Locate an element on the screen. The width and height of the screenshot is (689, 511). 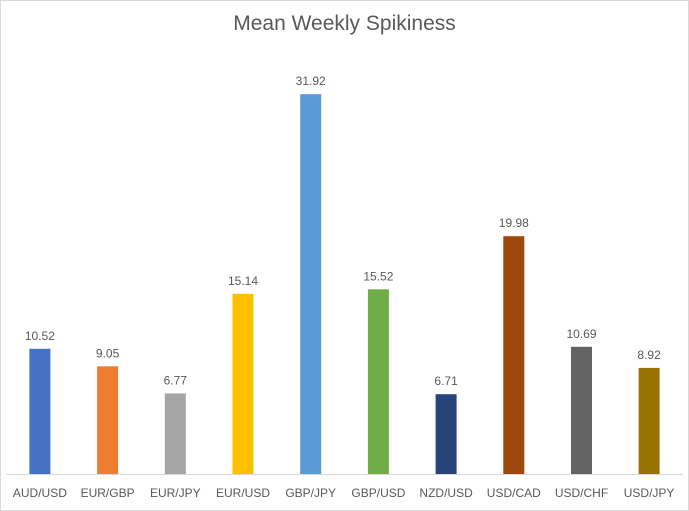
data-label-aud-usd: 10.52 is located at coordinates (40, 336).